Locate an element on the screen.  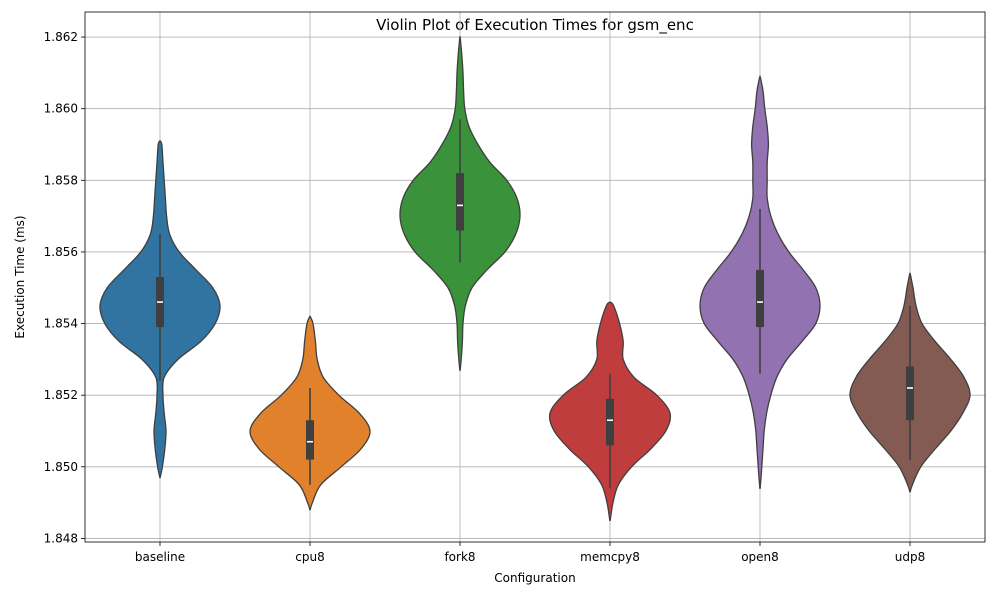
y-tick-label: 1.854 is located at coordinates (61, 324).